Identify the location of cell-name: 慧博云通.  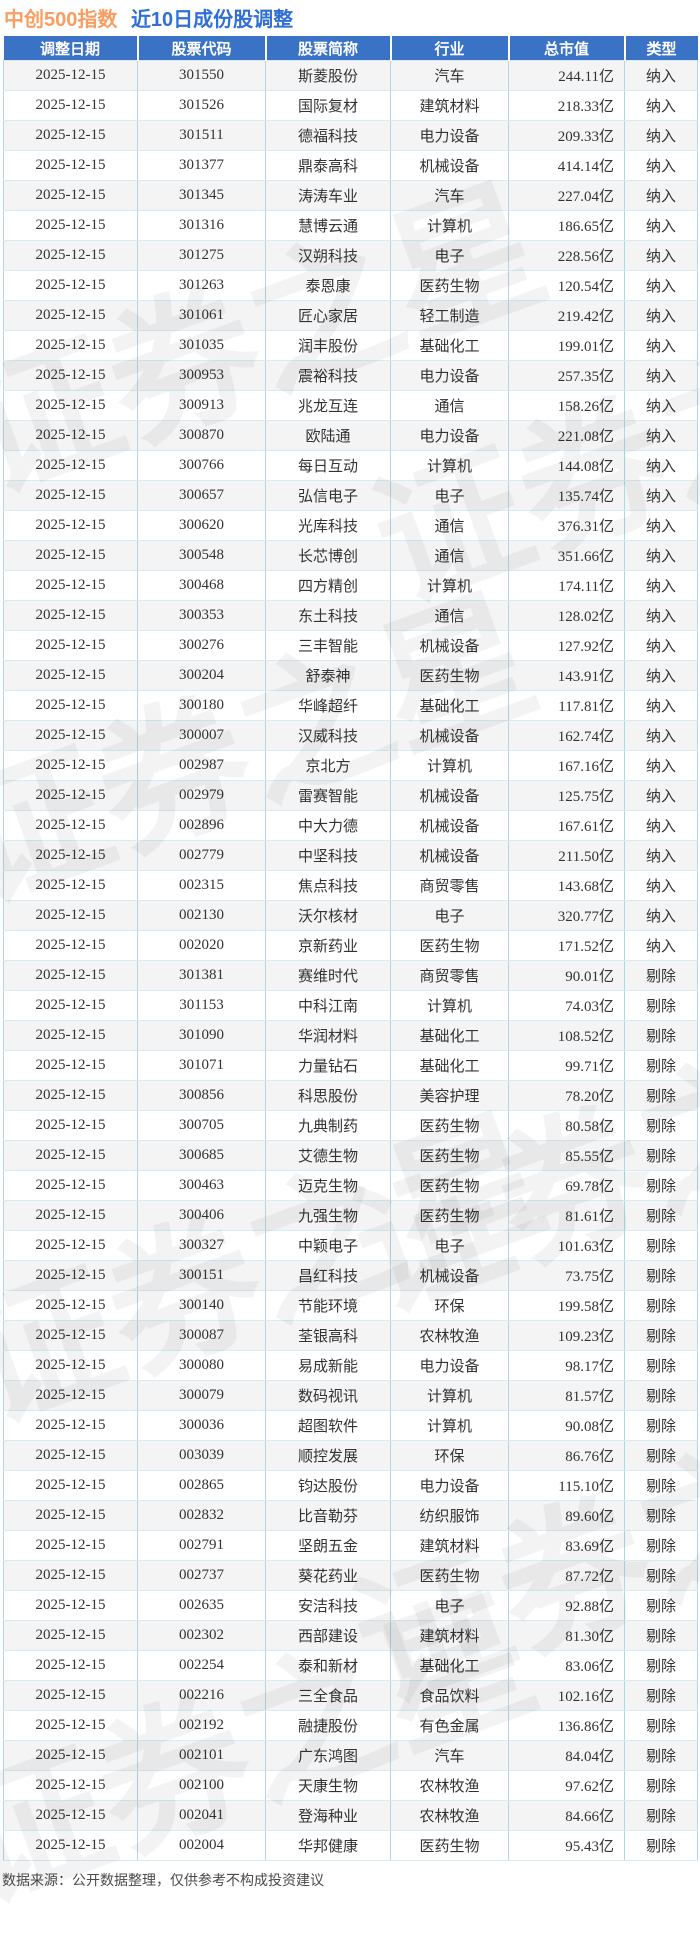
(328, 225).